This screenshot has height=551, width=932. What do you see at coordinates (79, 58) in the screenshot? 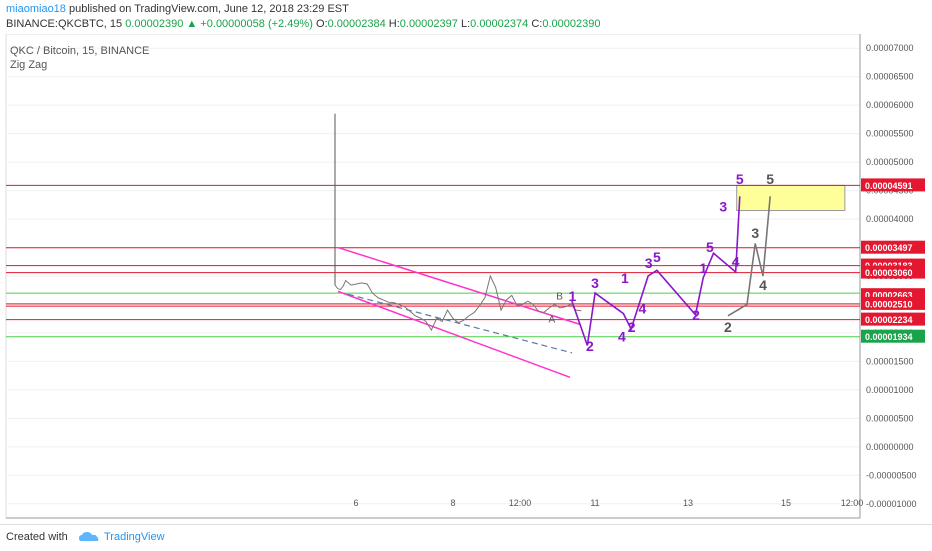
I see `chart-legend: QKC / Bitcoin, 15, BINANCE Zig Zag` at bounding box center [79, 58].